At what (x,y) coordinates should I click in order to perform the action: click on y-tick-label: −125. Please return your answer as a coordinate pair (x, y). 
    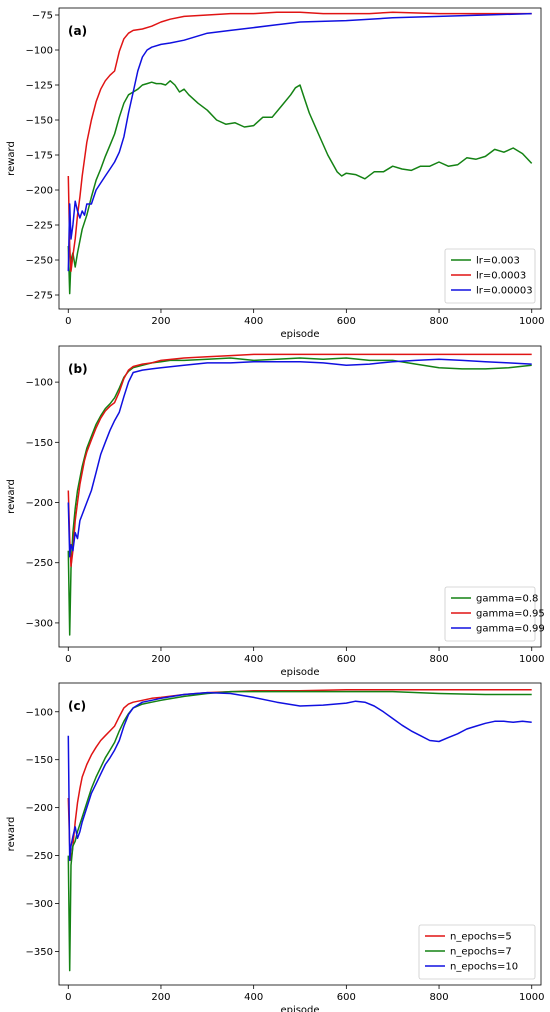
    Looking at the image, I should click on (39, 86).